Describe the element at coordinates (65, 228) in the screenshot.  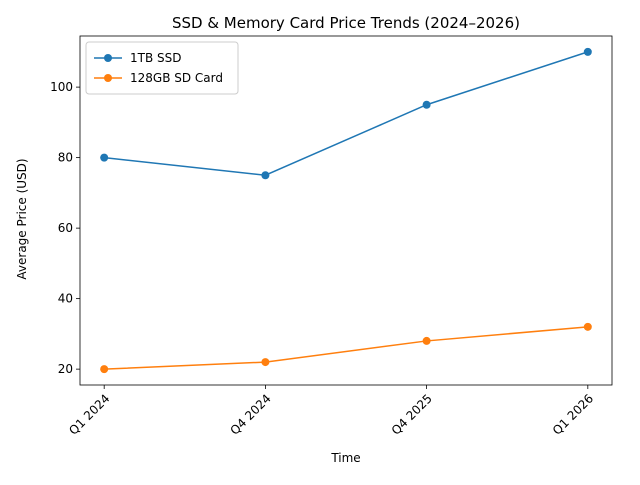
I see `y-tick-label: 60` at that location.